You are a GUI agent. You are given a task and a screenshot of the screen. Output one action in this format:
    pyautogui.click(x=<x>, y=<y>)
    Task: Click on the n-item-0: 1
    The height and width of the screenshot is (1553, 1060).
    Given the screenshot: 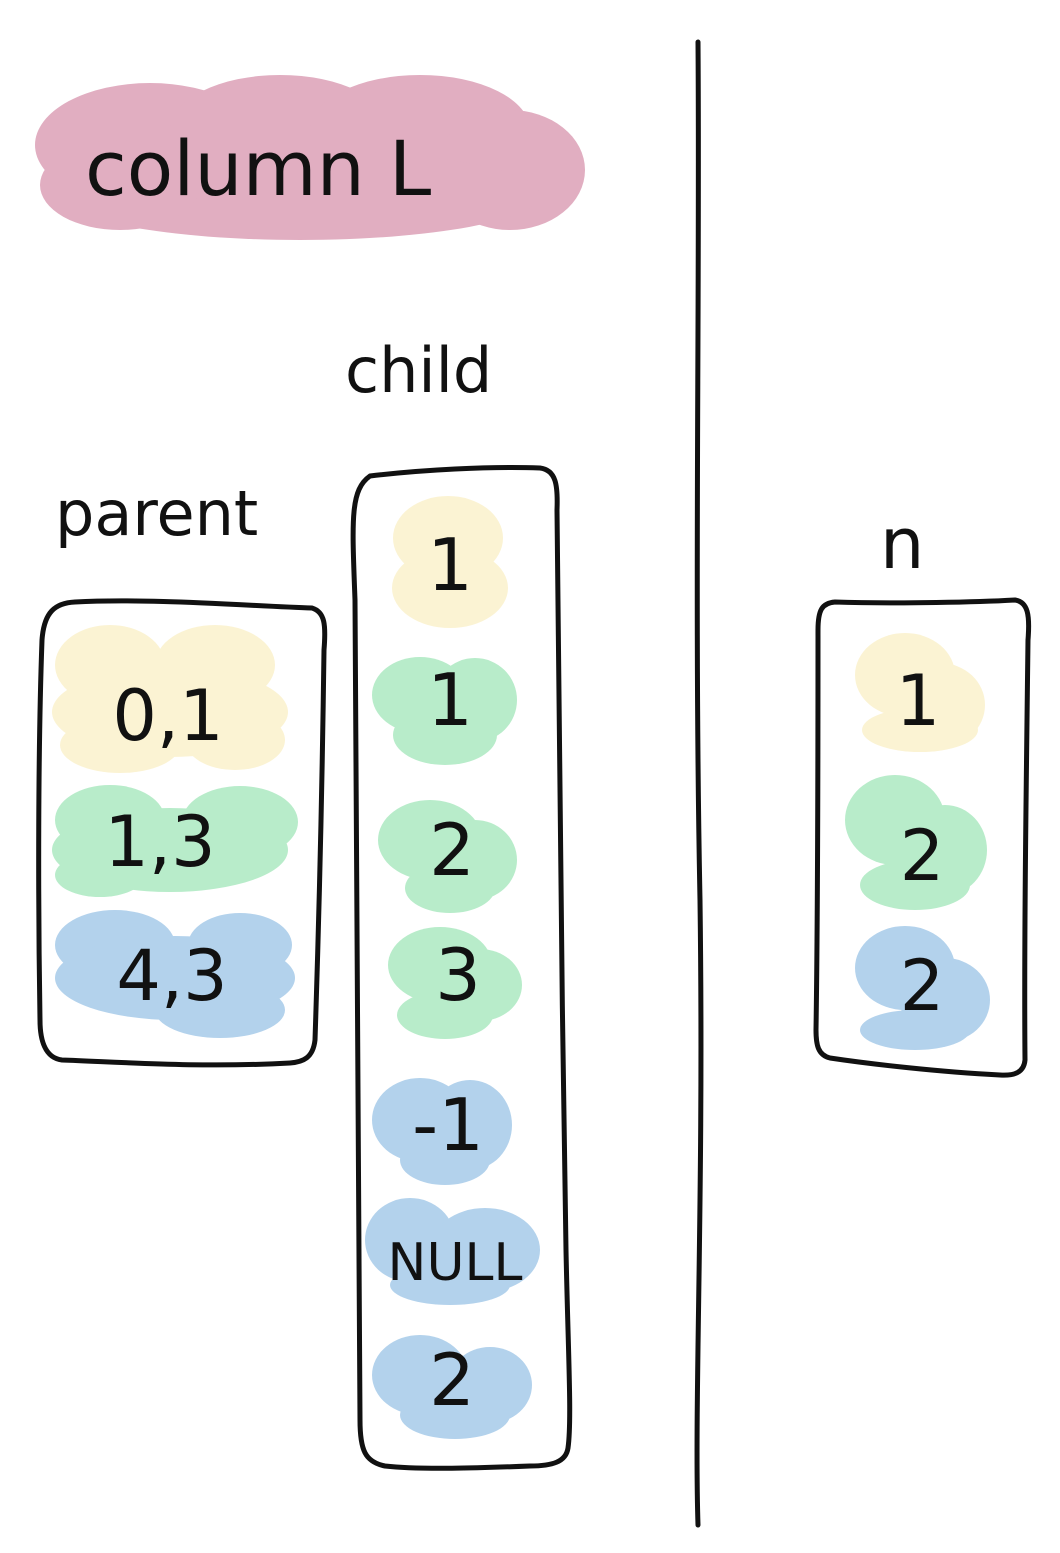 What is the action you would take?
    pyautogui.click(x=918, y=701)
    